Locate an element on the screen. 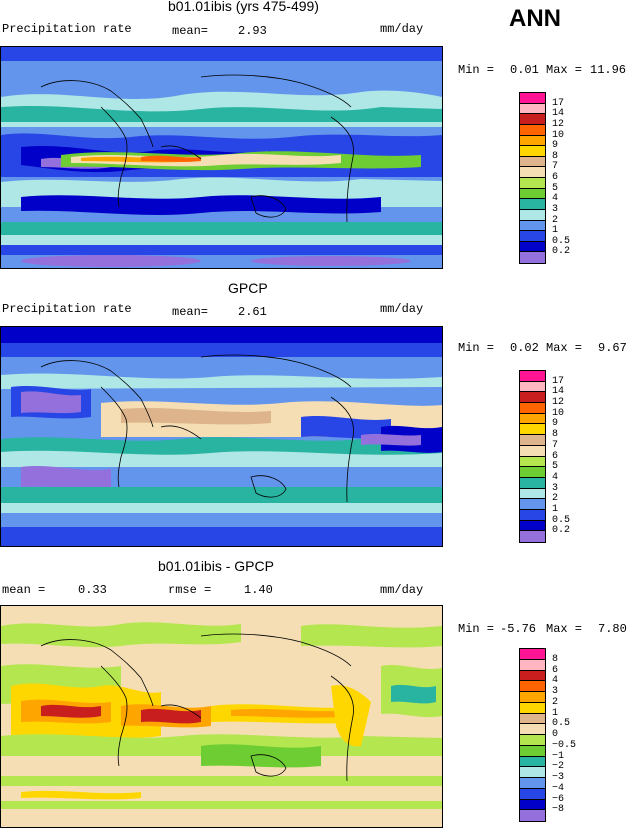  colorbar-level-label: −4 is located at coordinates (558, 788).